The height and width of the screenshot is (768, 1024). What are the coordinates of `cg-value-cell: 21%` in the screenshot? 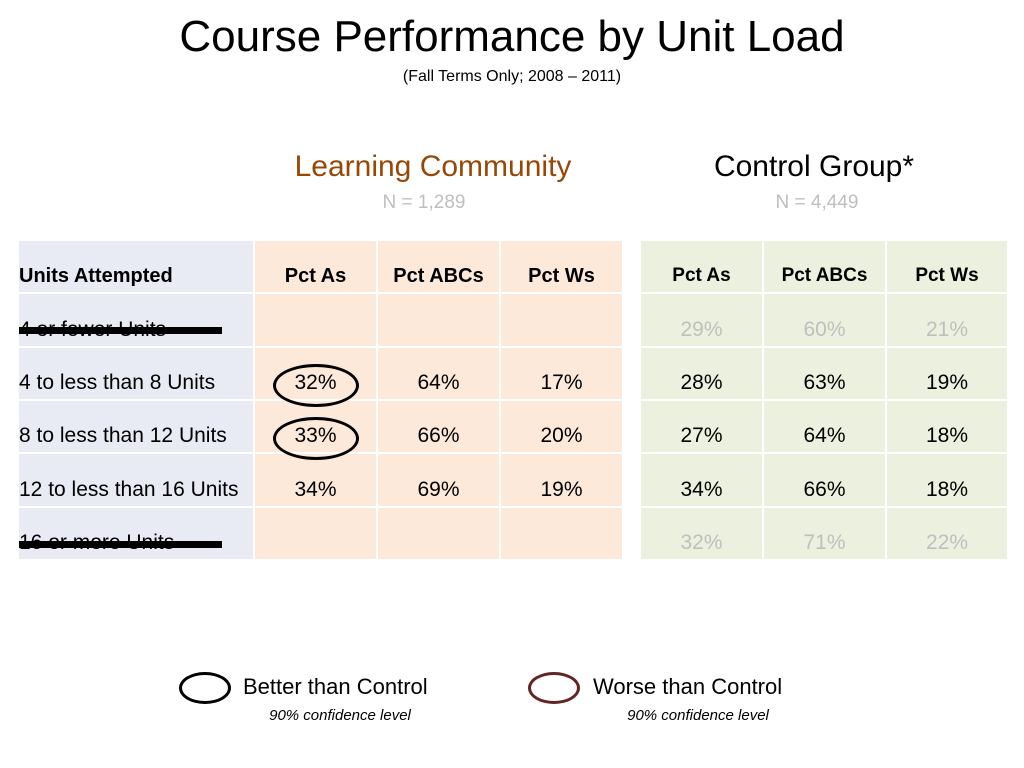 It's located at (947, 320).